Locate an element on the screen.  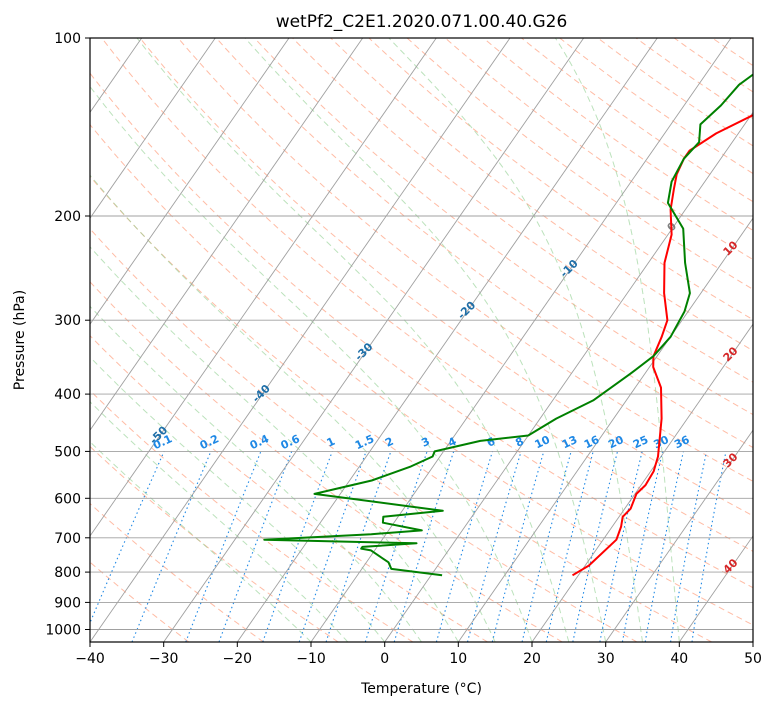
mixing-ratio-label: 20 is located at coordinates (616, 442).